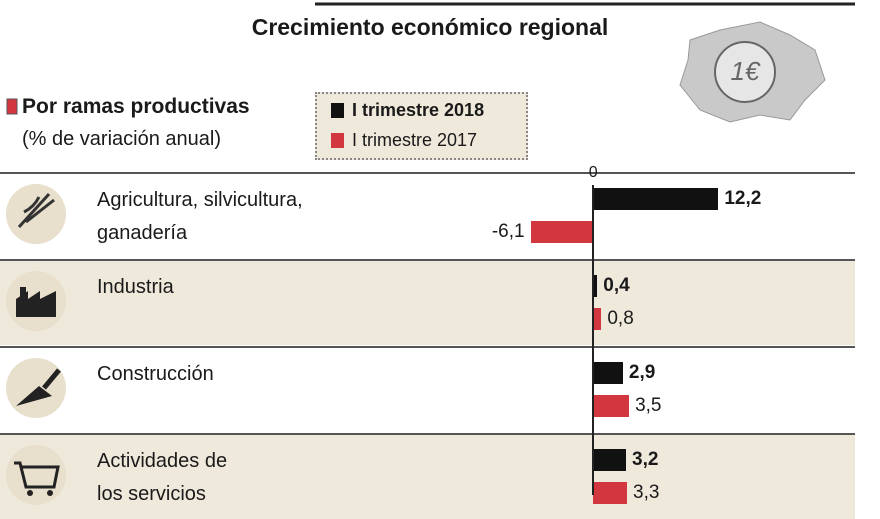 This screenshot has height=519, width=880. Describe the element at coordinates (200, 216) in the screenshot. I see `category-label: Agricultura, silvicultura, ganadería` at that location.